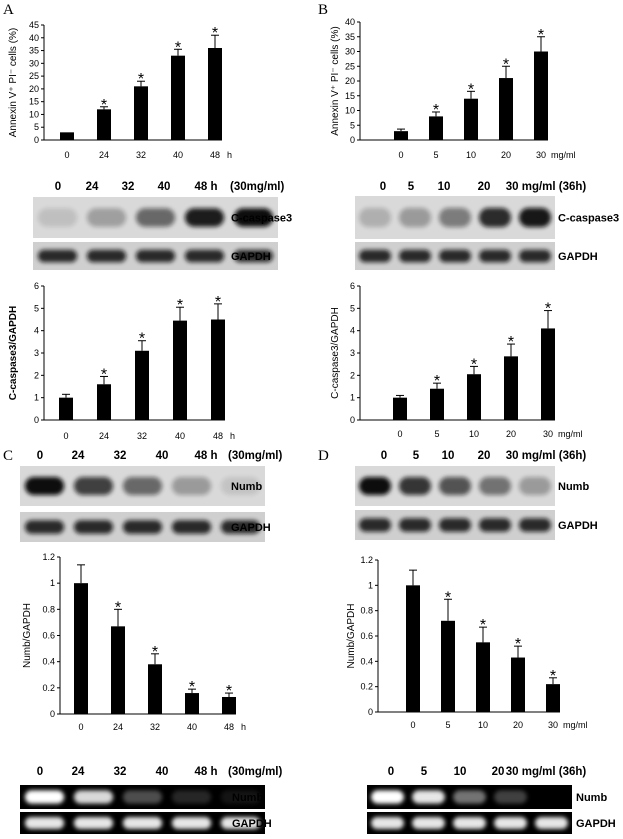 The height and width of the screenshot is (839, 623). What do you see at coordinates (491, 800) in the screenshot?
I see `blot-D_gel: 0 5 10 20 30 mg/ml (36h) Numb GAPDH` at bounding box center [491, 800].